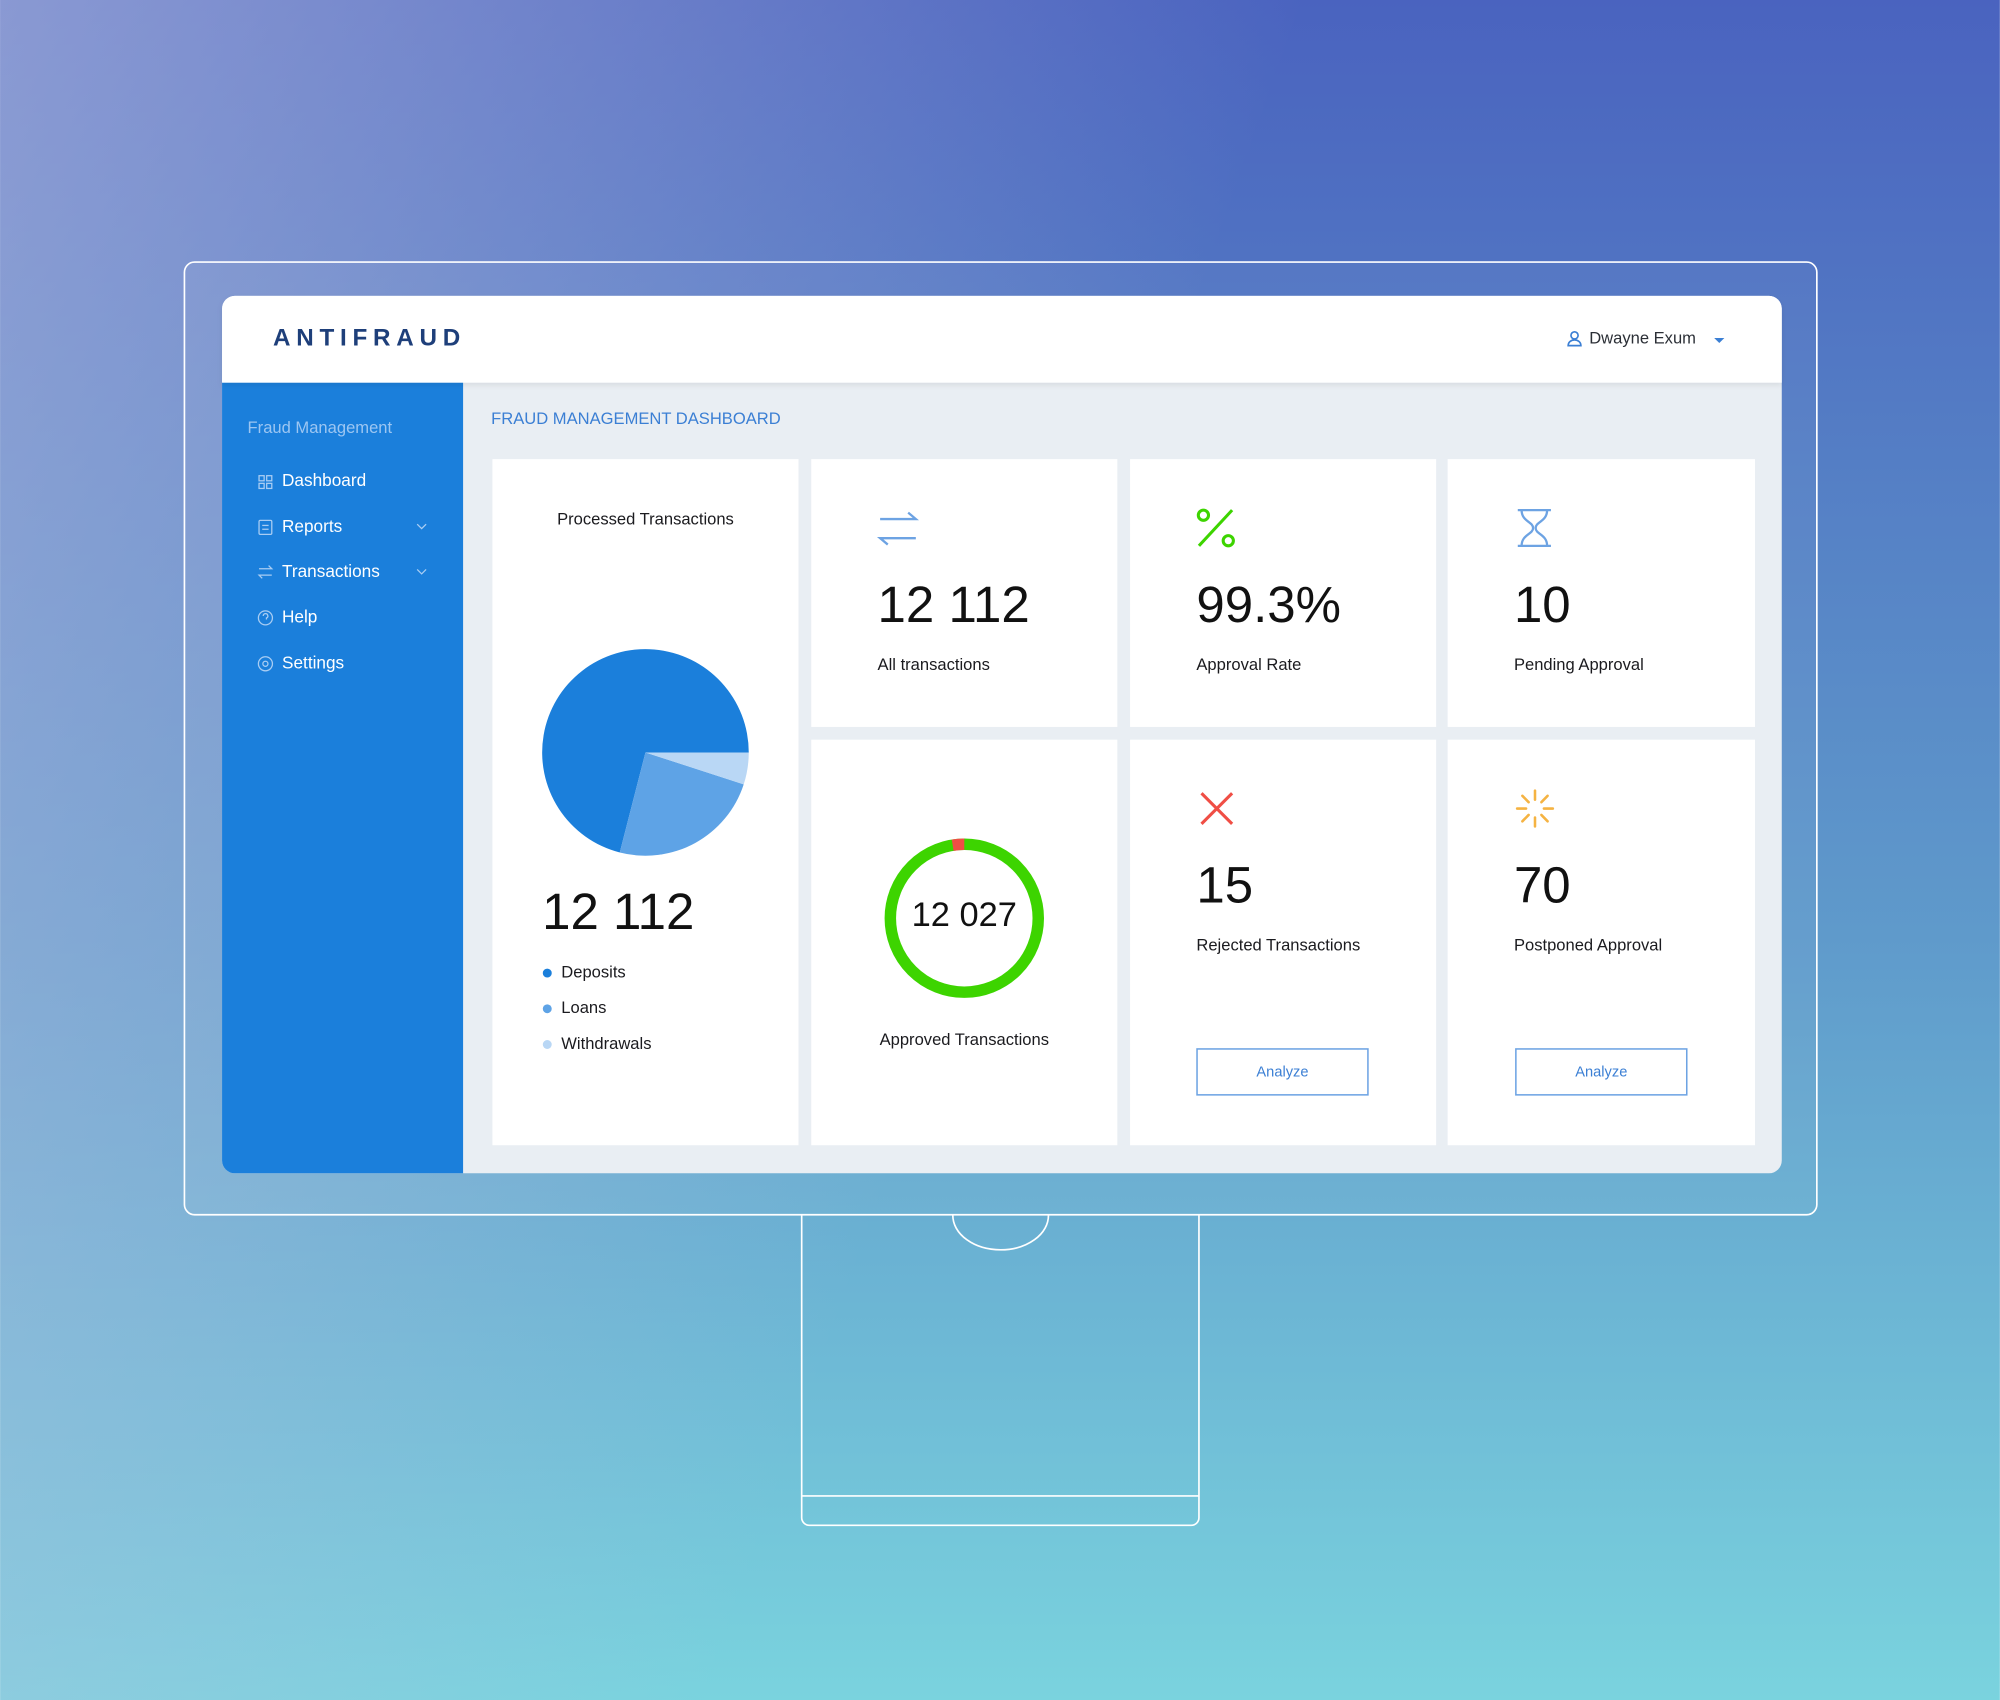 This screenshot has height=1700, width=2000. What do you see at coordinates (934, 664) in the screenshot?
I see `stat-label: All transactions` at bounding box center [934, 664].